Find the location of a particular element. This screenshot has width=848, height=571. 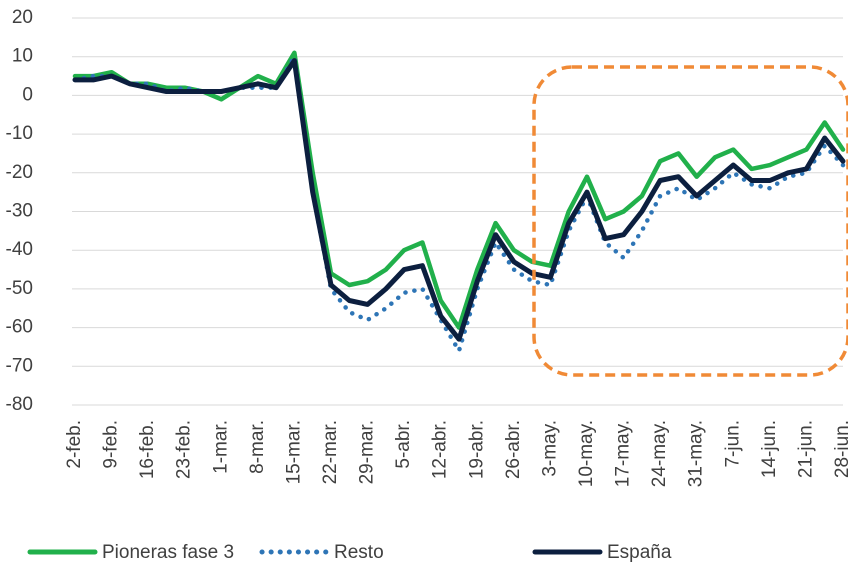

x-tick-label: 2-feb. is located at coordinates (74, 444).